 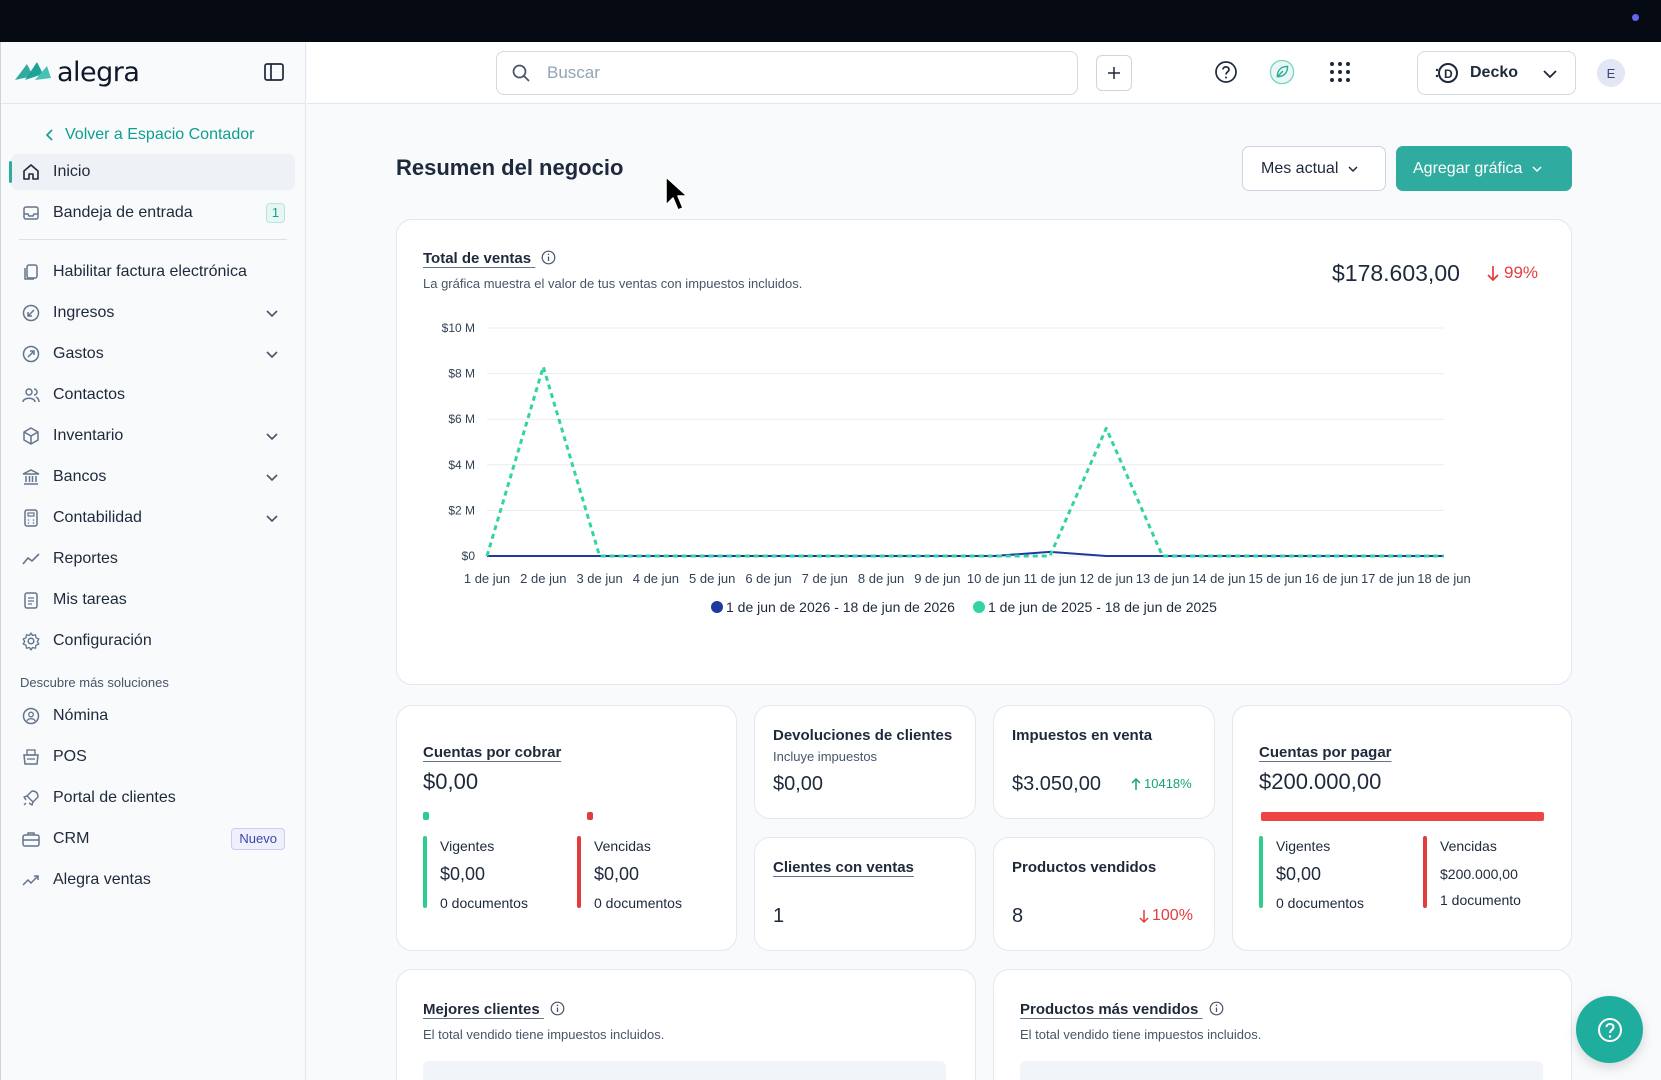 I want to click on receivables-current: Vigentes $0,00 0 documentos, so click(x=475, y=873).